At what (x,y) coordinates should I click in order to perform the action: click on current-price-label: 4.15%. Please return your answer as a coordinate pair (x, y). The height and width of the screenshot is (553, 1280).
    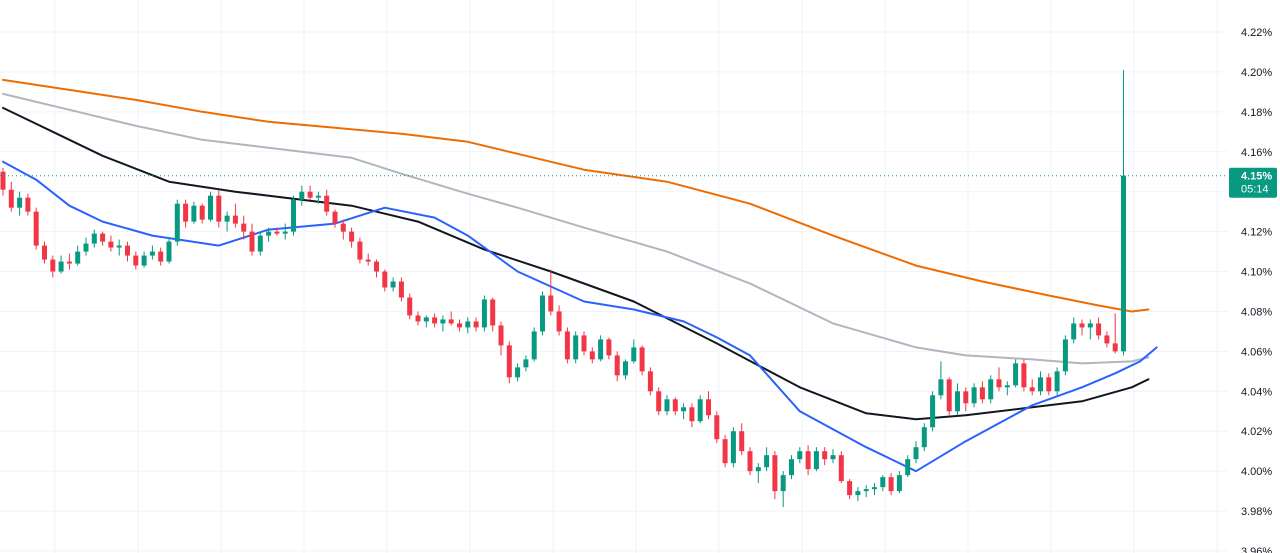
    Looking at the image, I should click on (1256, 177).